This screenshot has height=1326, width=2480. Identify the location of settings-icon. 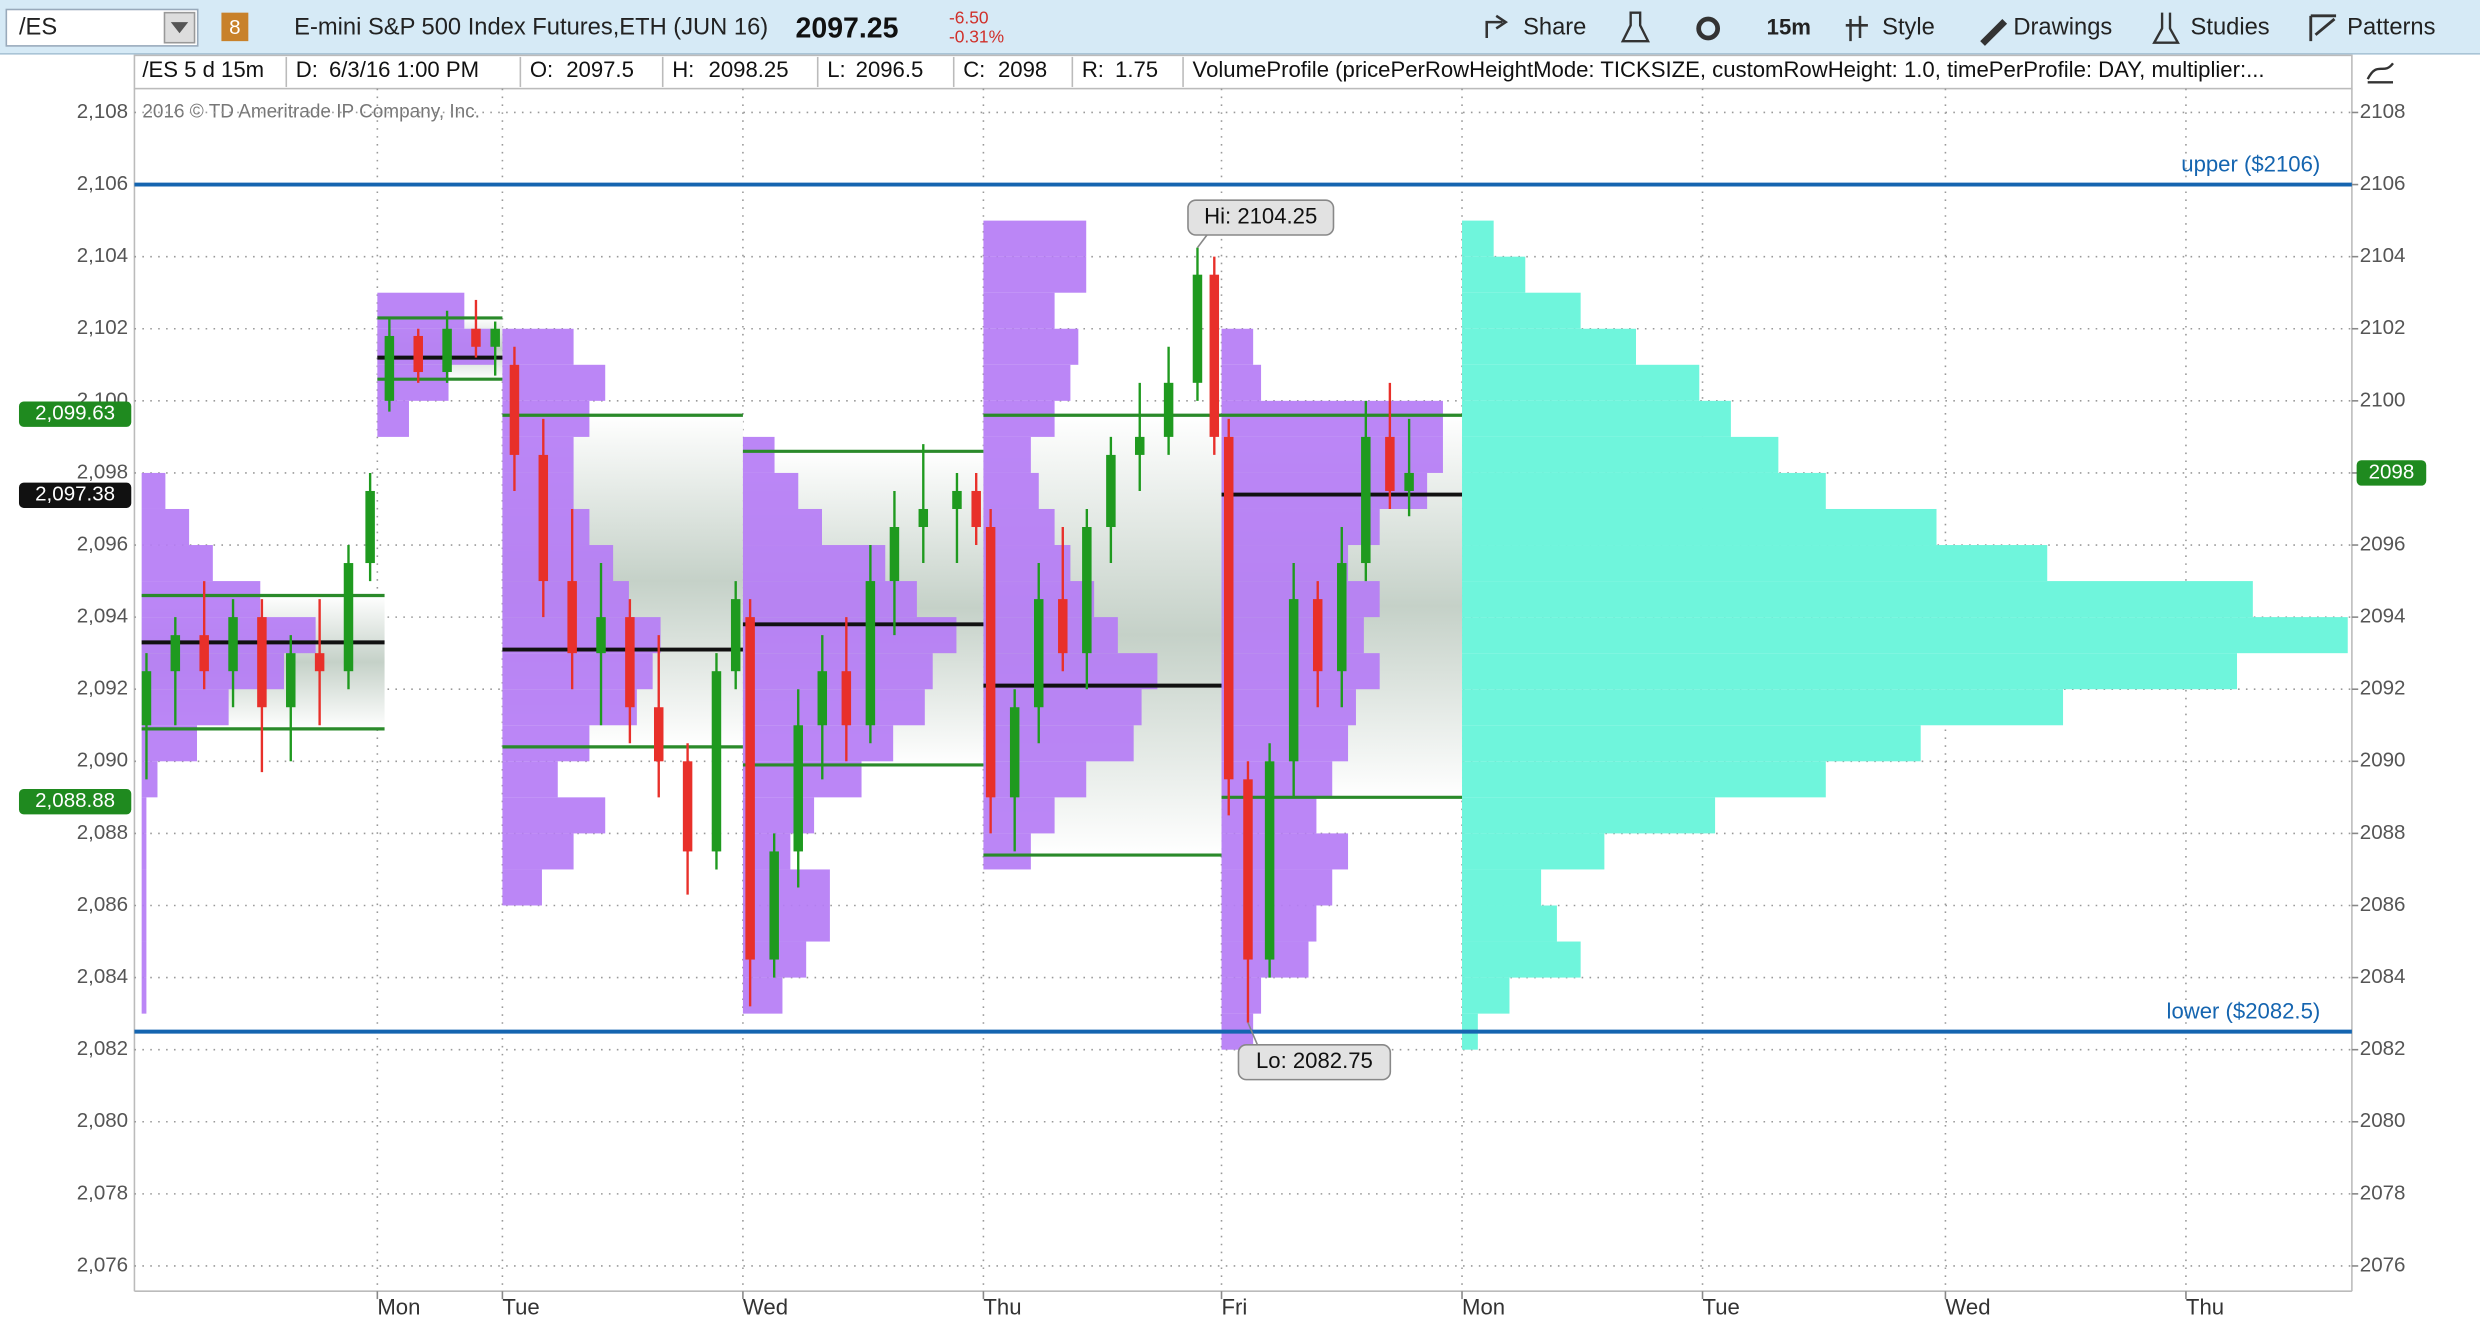
(1708, 28).